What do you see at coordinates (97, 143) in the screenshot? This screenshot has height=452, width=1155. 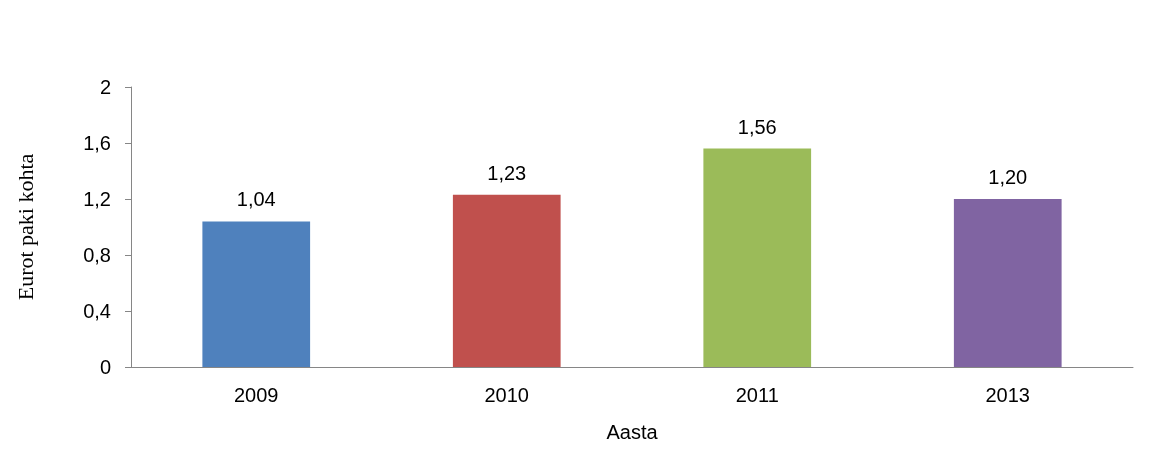 I see `y-tick-label: 1,6` at bounding box center [97, 143].